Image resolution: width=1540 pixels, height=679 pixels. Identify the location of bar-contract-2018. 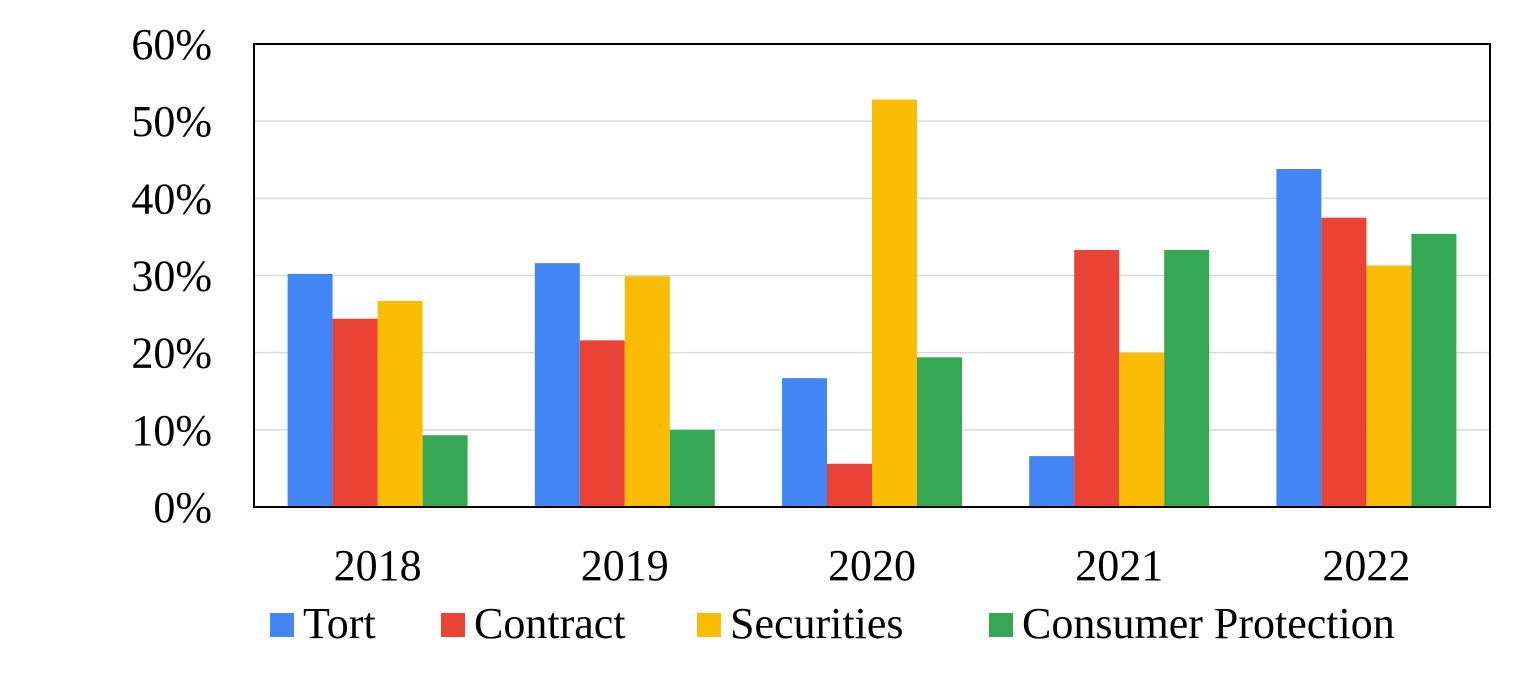
(355, 412).